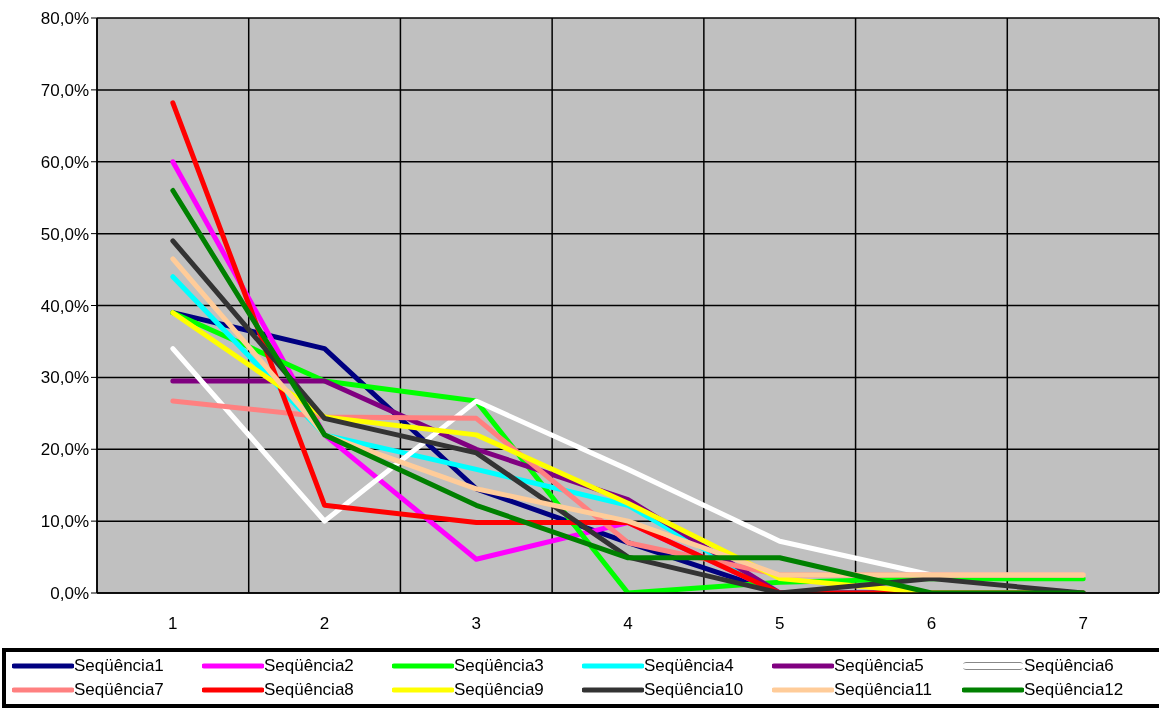 Image resolution: width=1161 pixels, height=708 pixels. What do you see at coordinates (64, 19) in the screenshot?
I see `y-tick-label: 80,0%` at bounding box center [64, 19].